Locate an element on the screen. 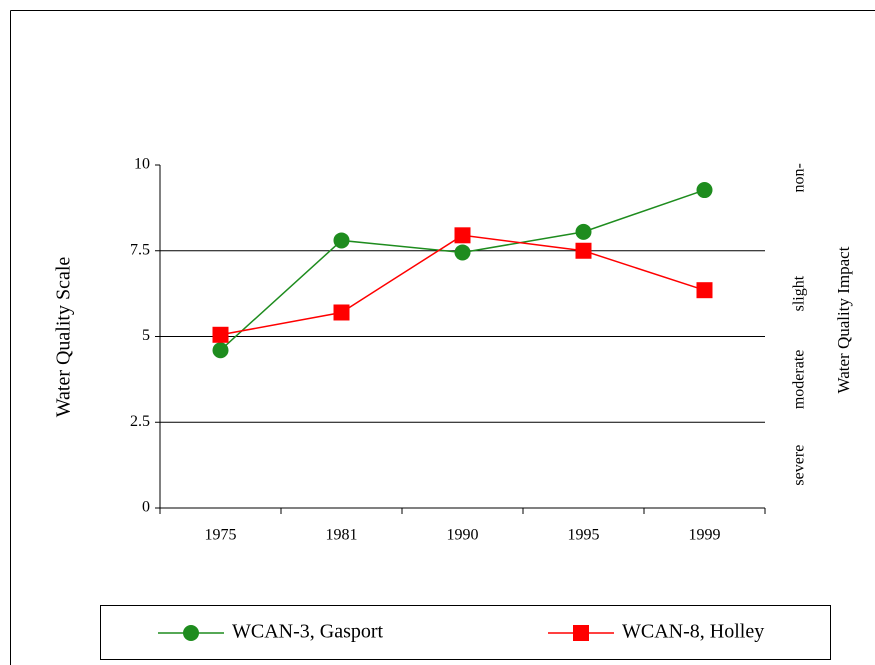  y-tick-label: 0 is located at coordinates (146, 507).